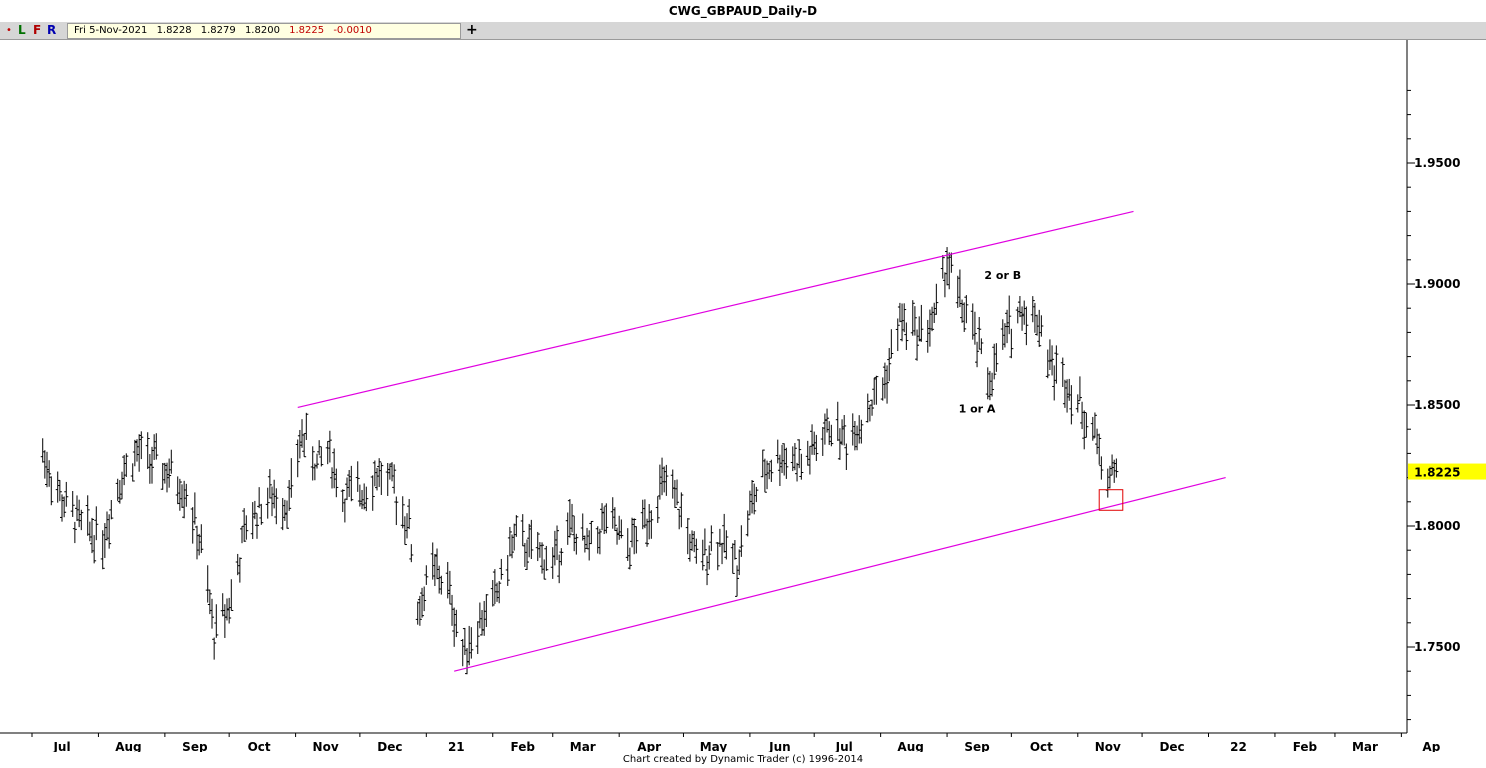 The width and height of the screenshot is (1486, 768). Describe the element at coordinates (1108, 746) in the screenshot. I see `x-tick-label: Nov` at that location.